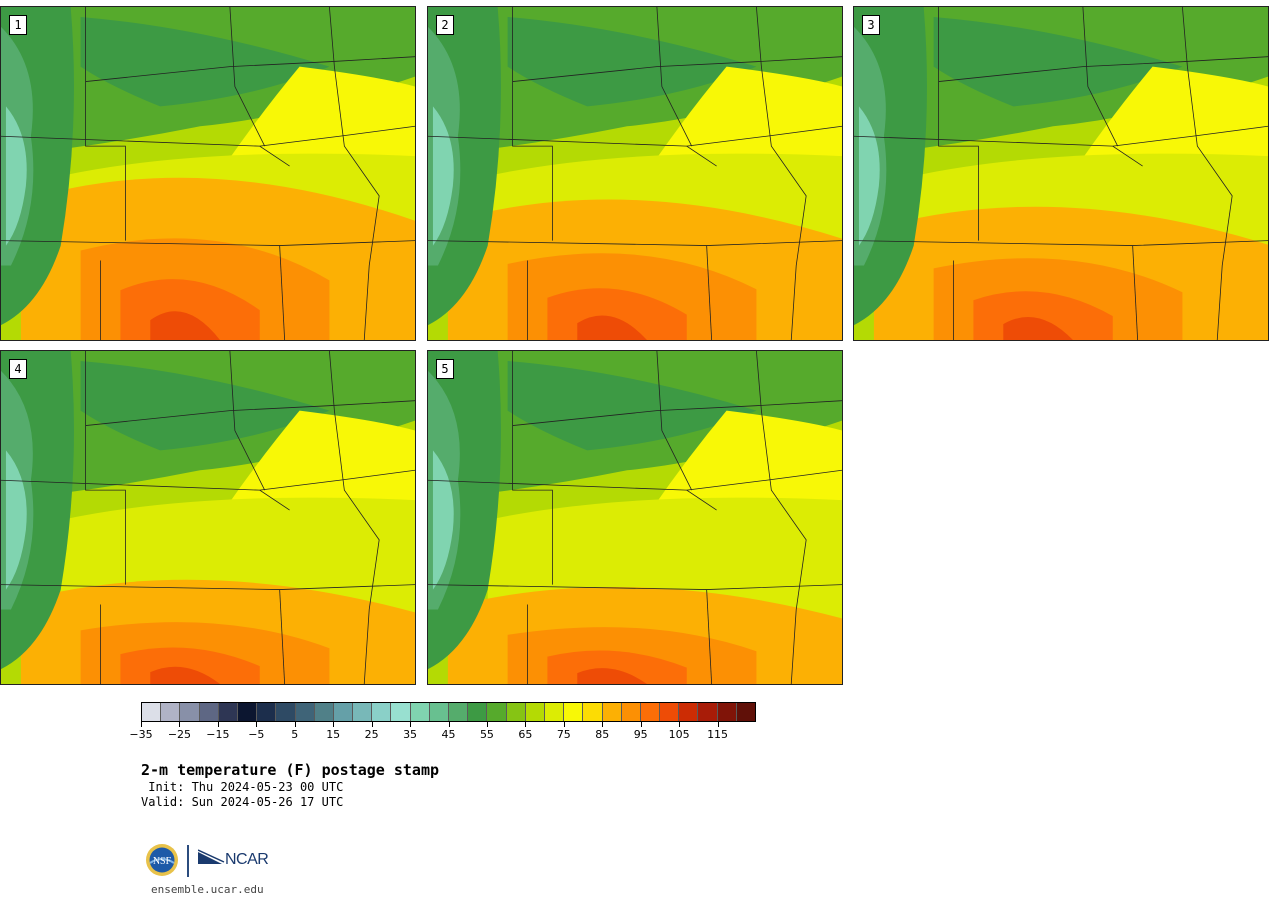 The width and height of the screenshot is (1280, 901). What do you see at coordinates (871, 25) in the screenshot?
I see `member-label: 3` at bounding box center [871, 25].